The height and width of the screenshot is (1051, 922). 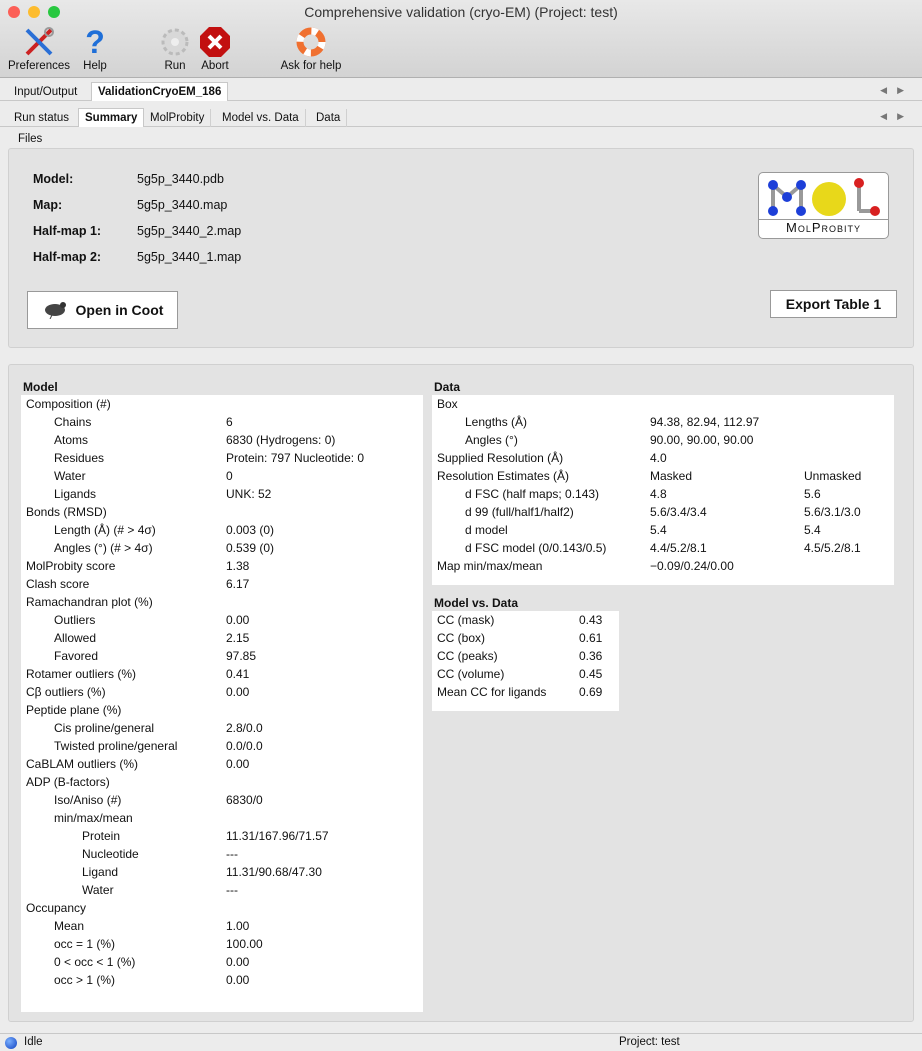 What do you see at coordinates (329, 118) in the screenshot?
I see `tab-data: Data` at bounding box center [329, 118].